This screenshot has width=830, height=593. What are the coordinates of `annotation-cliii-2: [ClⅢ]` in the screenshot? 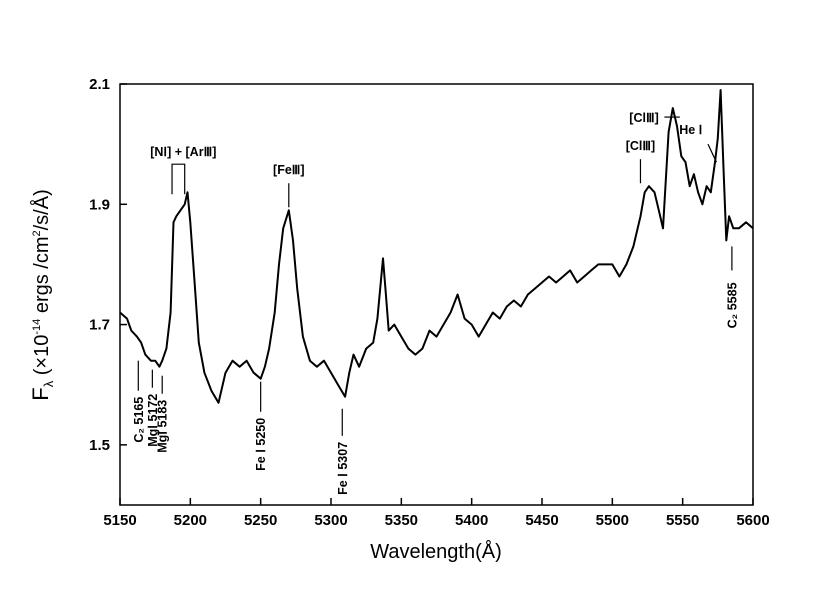 It's located at (654, 118).